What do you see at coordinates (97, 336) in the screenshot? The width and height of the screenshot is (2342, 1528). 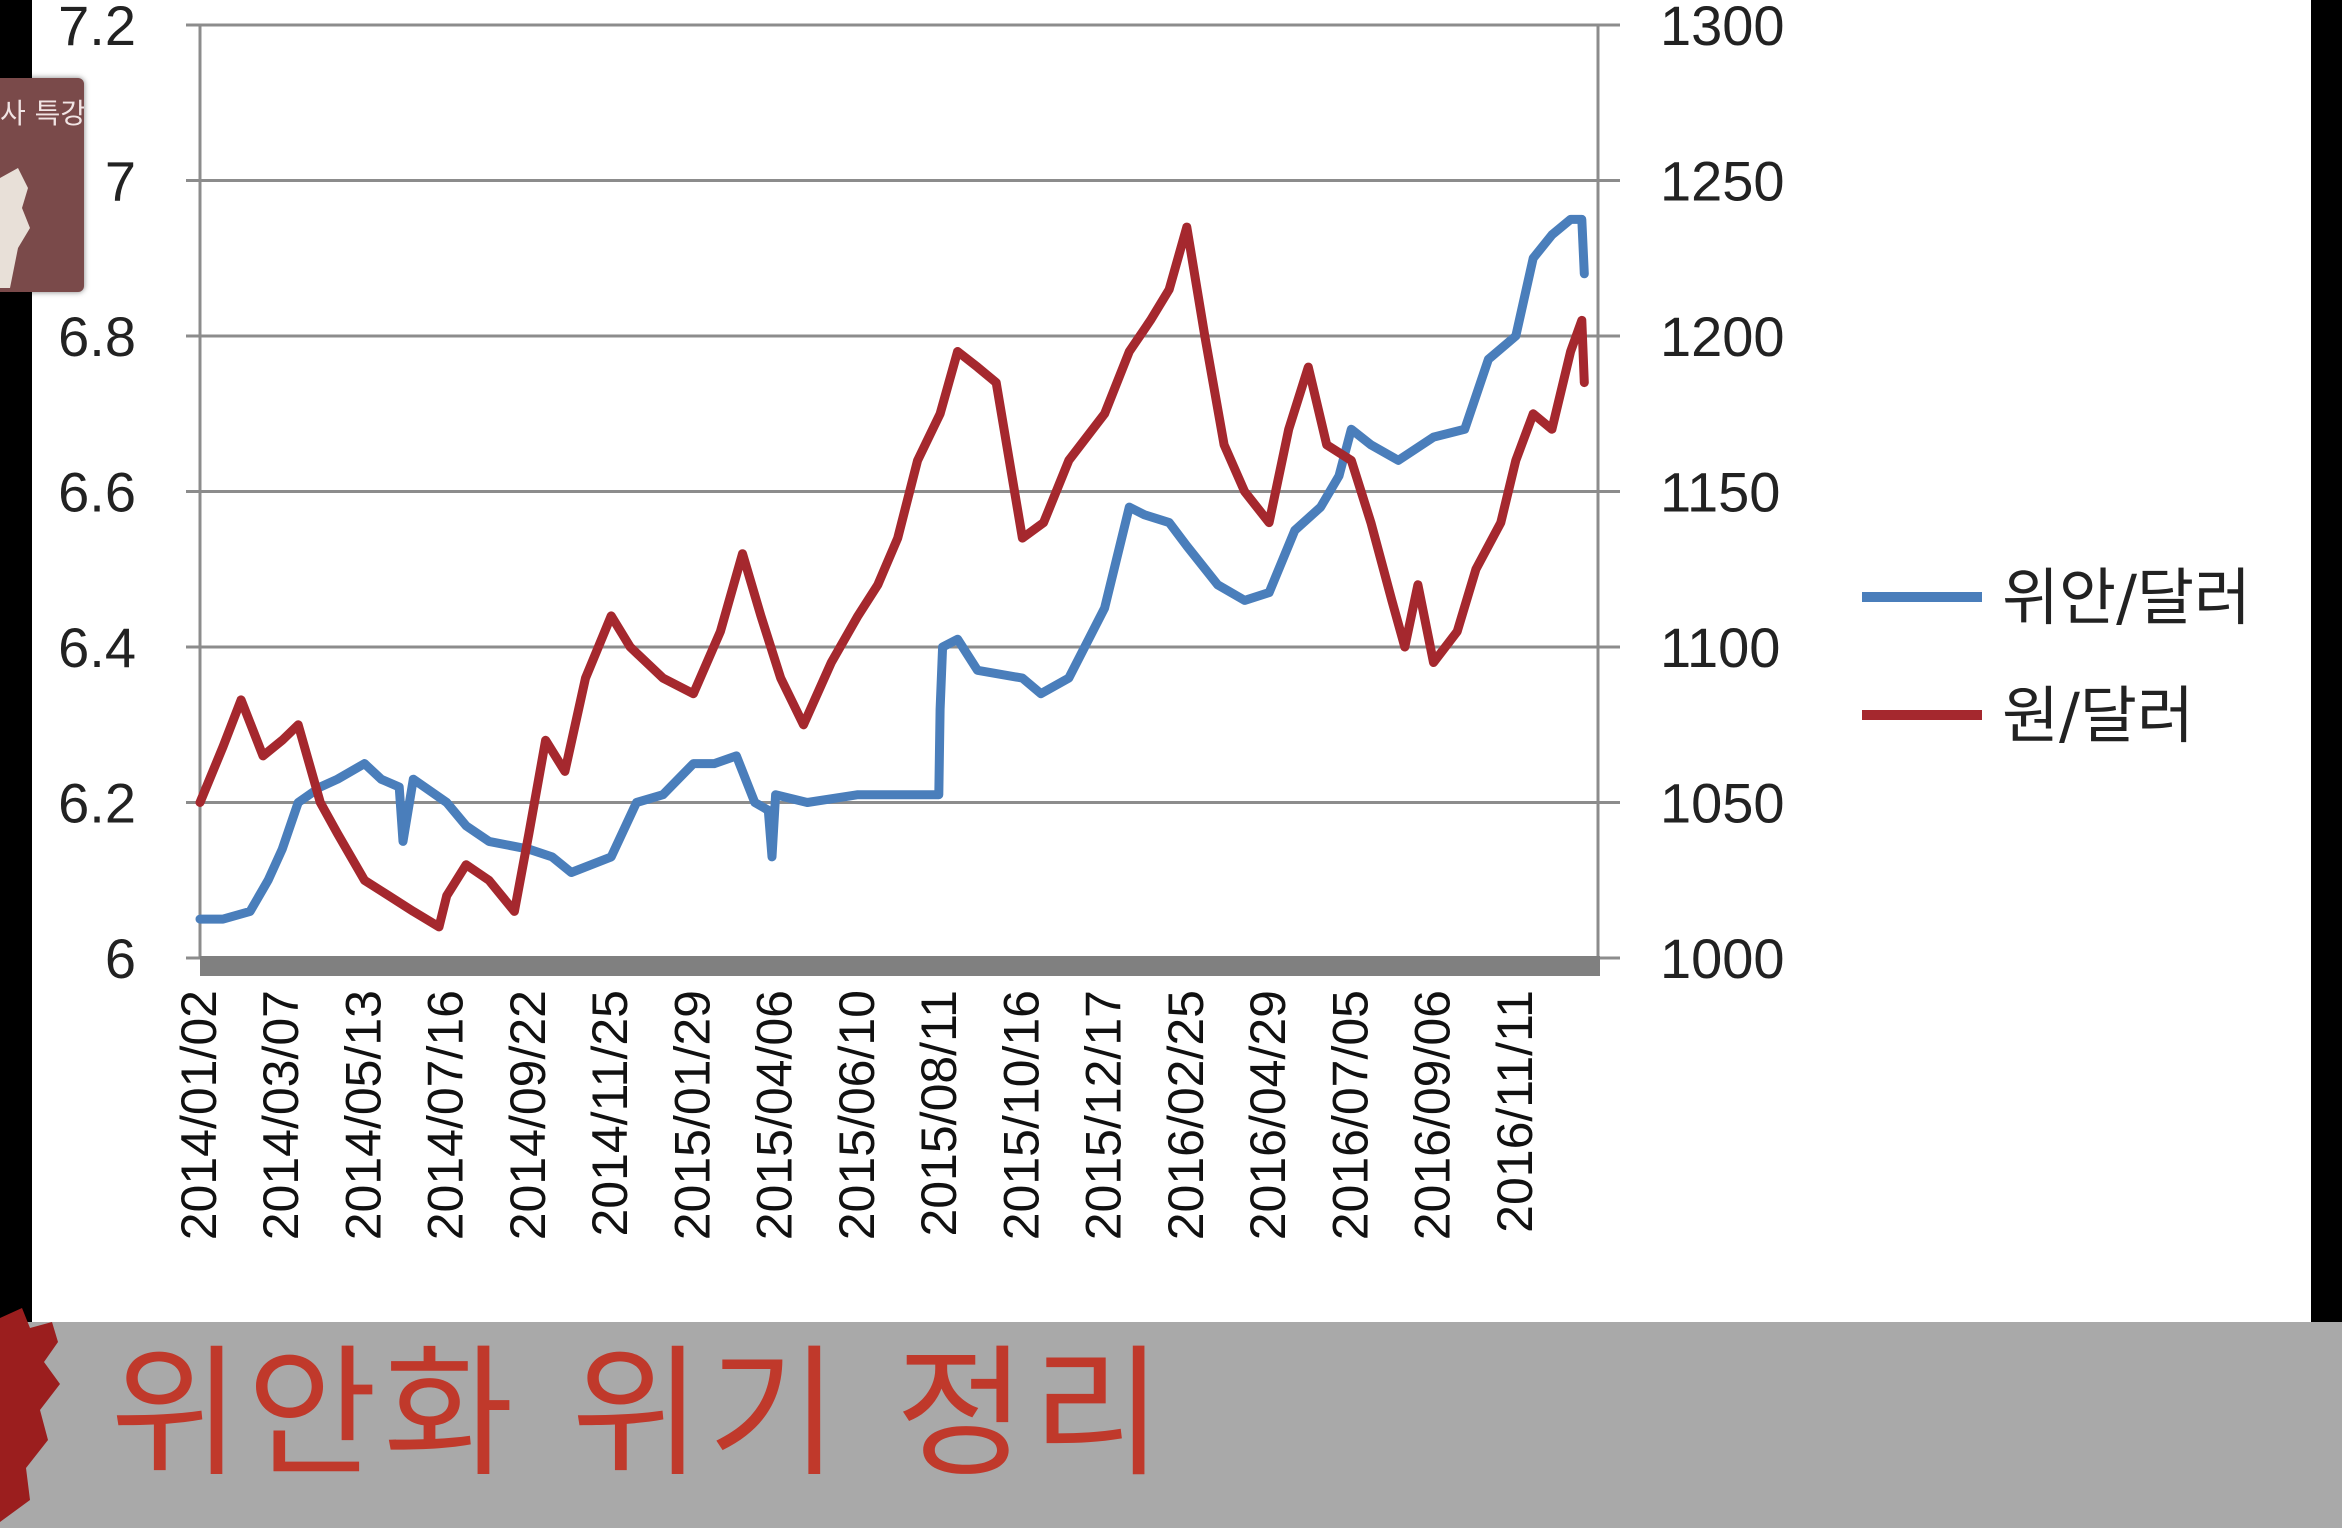 I see `y-left-tick-label: 6.8` at bounding box center [97, 336].